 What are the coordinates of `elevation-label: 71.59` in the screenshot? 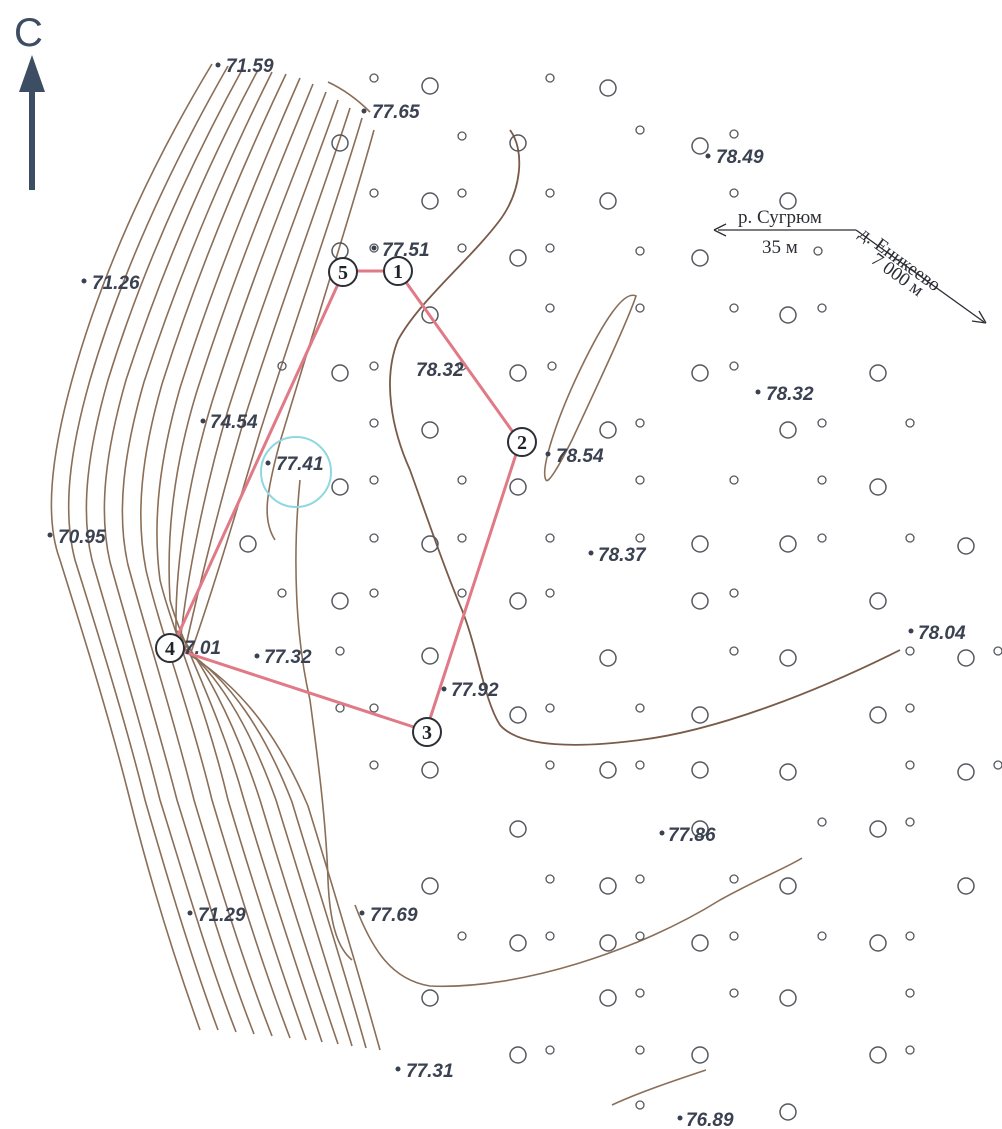 It's located at (250, 66).